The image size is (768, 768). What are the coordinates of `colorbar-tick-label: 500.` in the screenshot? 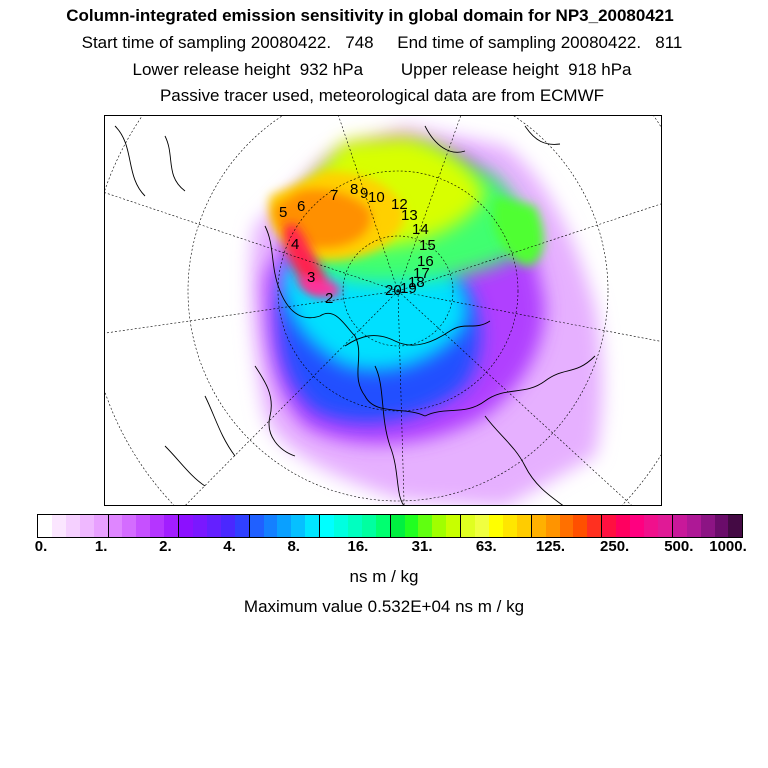 It's located at (679, 546).